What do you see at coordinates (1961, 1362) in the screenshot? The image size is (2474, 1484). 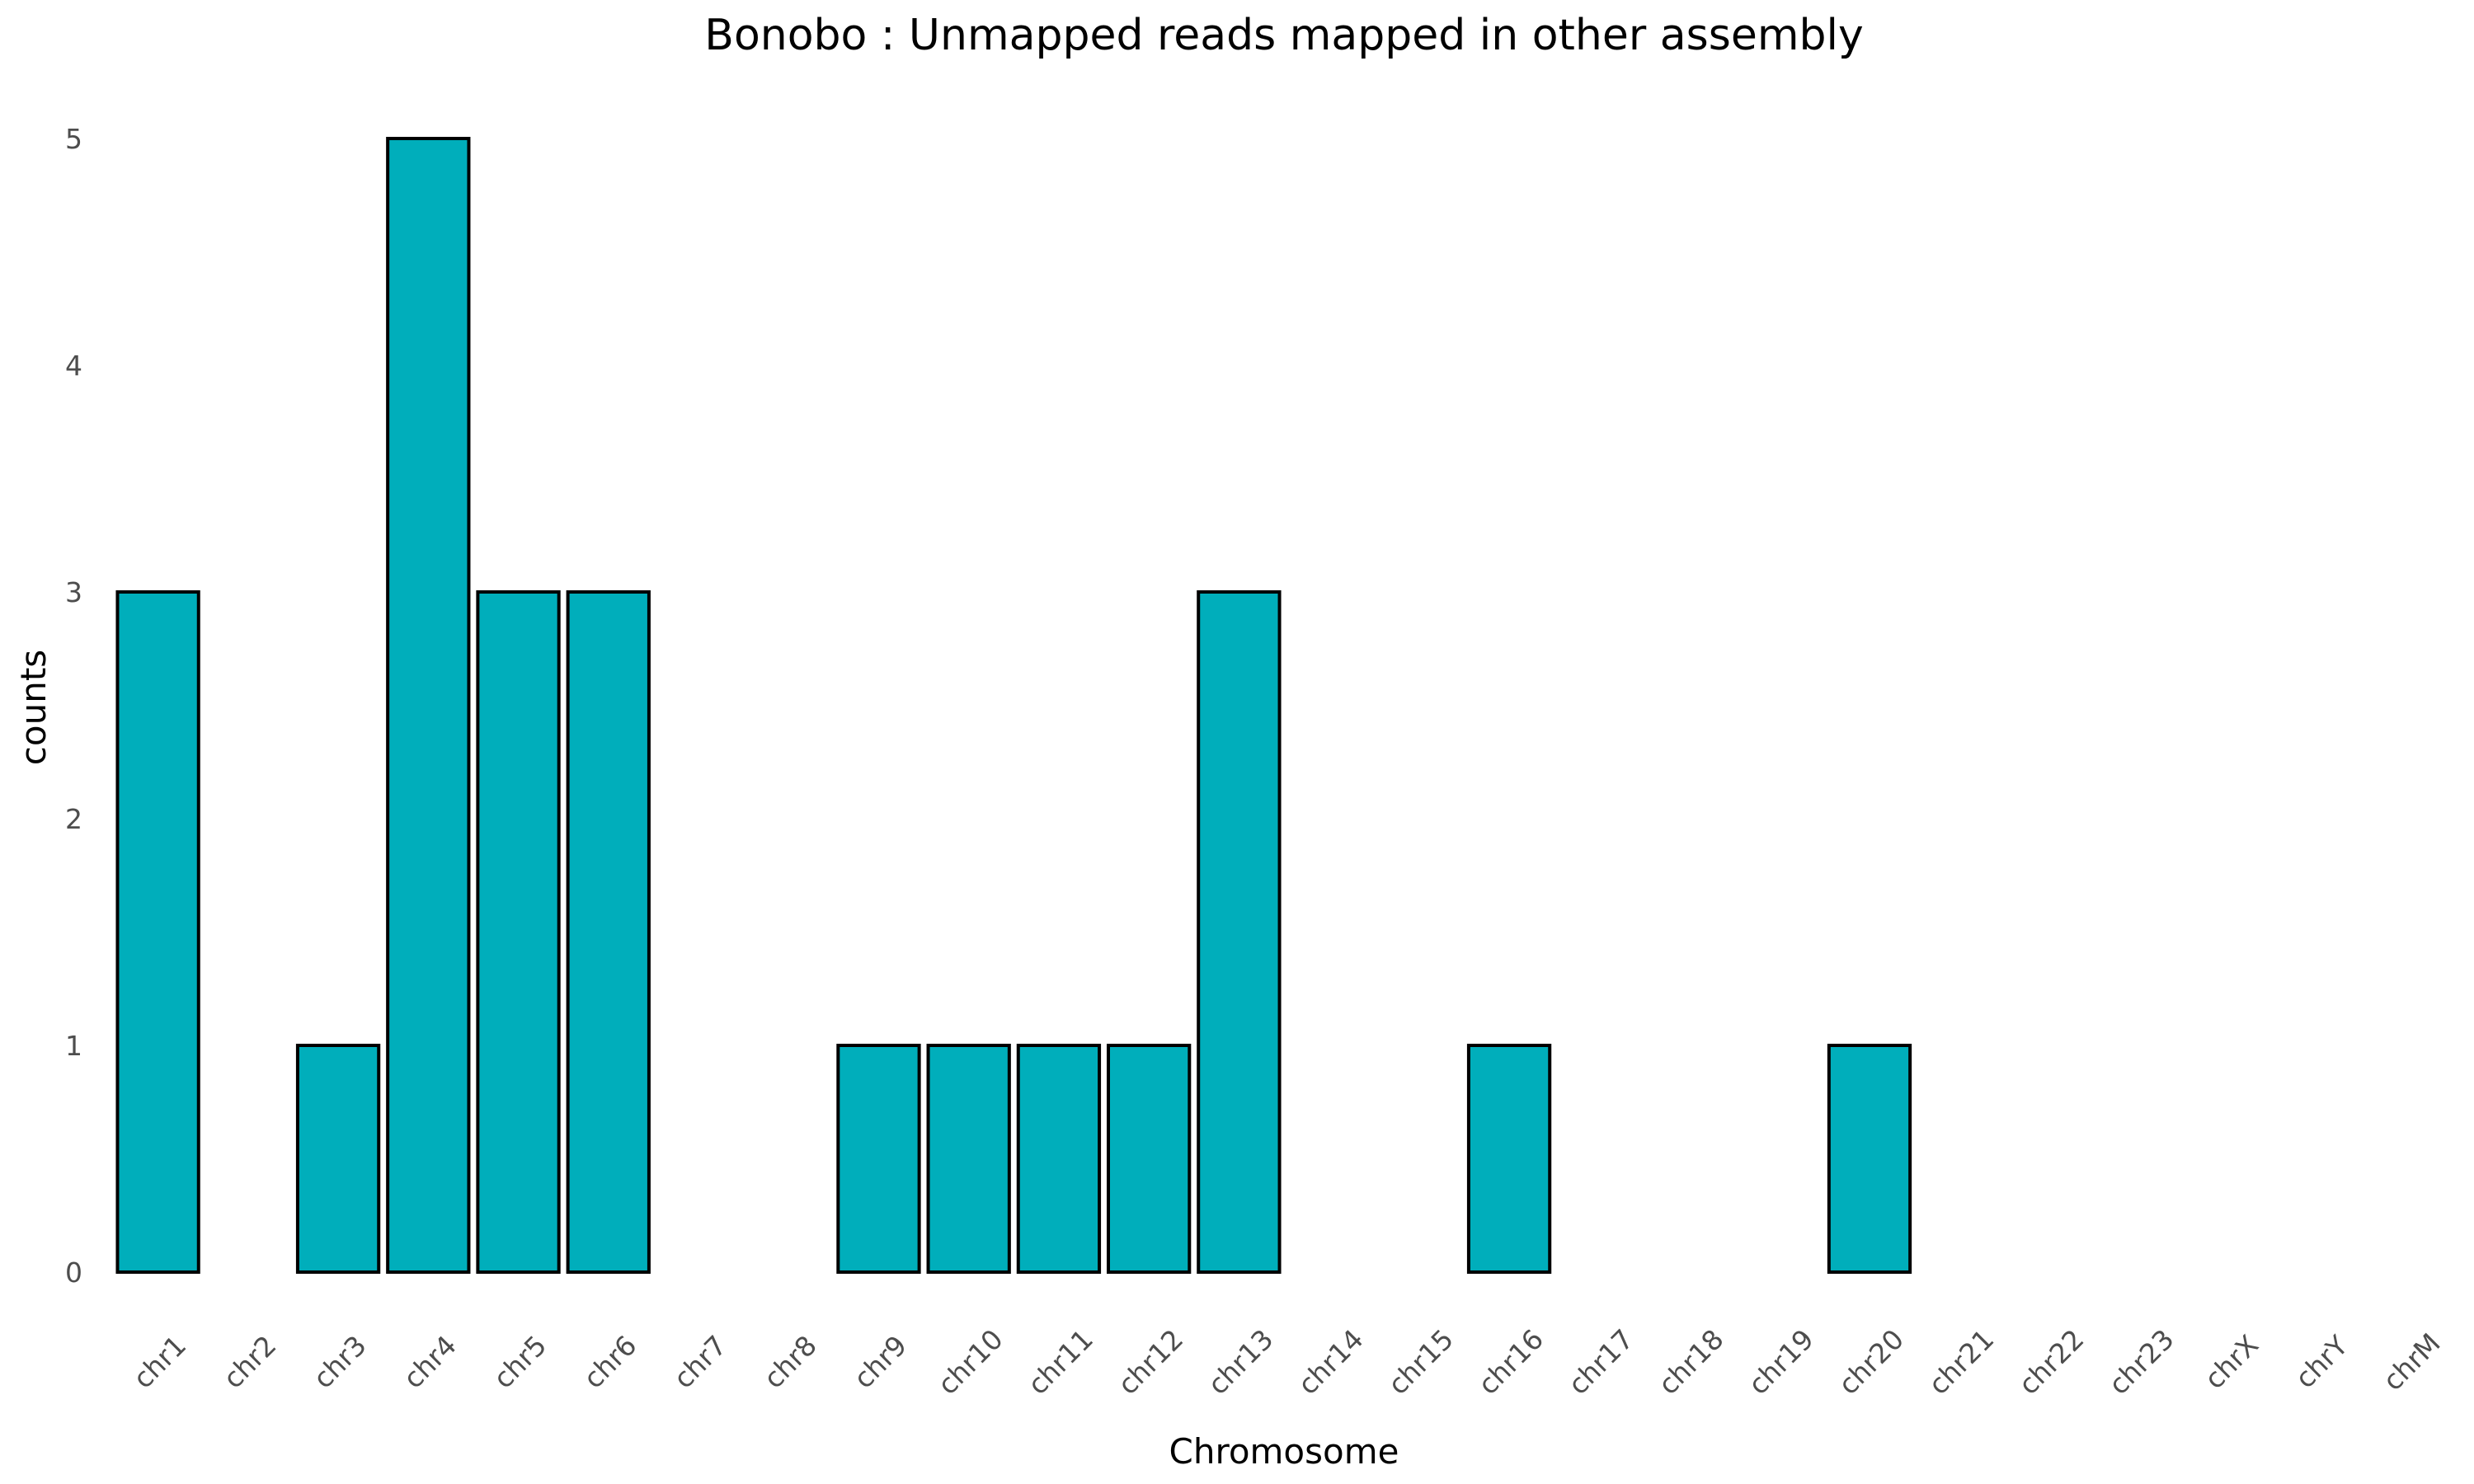 I see `x-tick-label: chr21` at bounding box center [1961, 1362].